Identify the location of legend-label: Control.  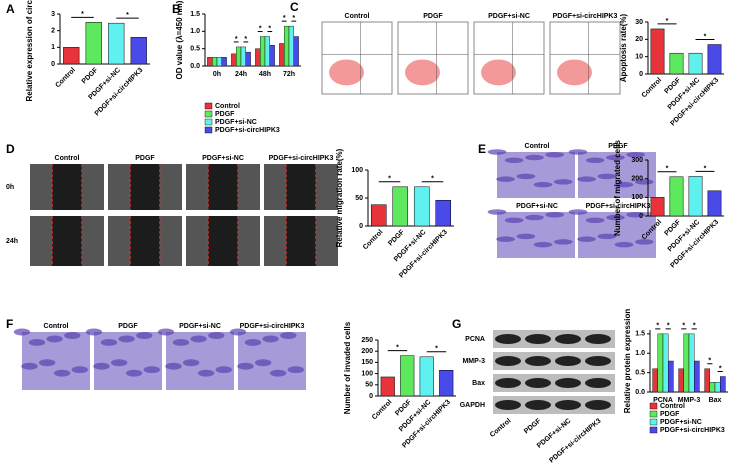
(672, 406).